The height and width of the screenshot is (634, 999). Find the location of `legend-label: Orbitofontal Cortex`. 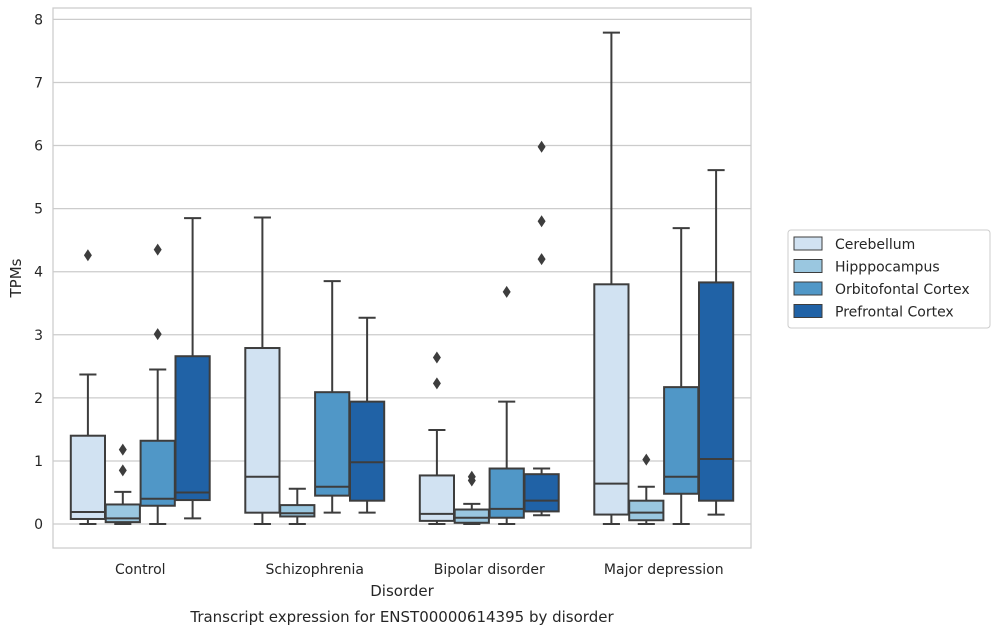

legend-label: Orbitofontal Cortex is located at coordinates (902, 290).